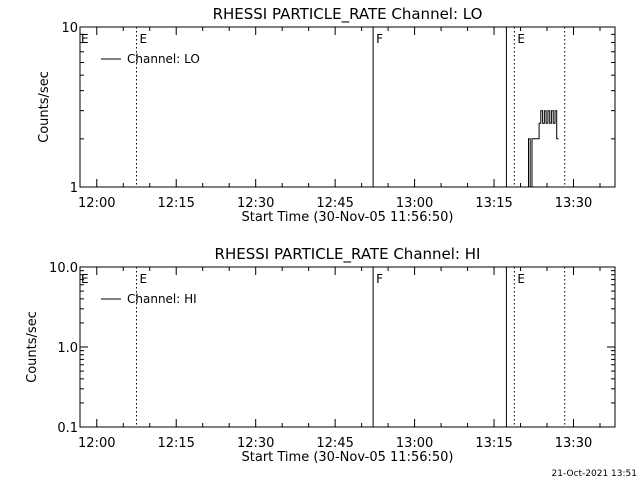 The image size is (640, 480). I want to click on y-tick-label: 0.1, so click(67, 428).